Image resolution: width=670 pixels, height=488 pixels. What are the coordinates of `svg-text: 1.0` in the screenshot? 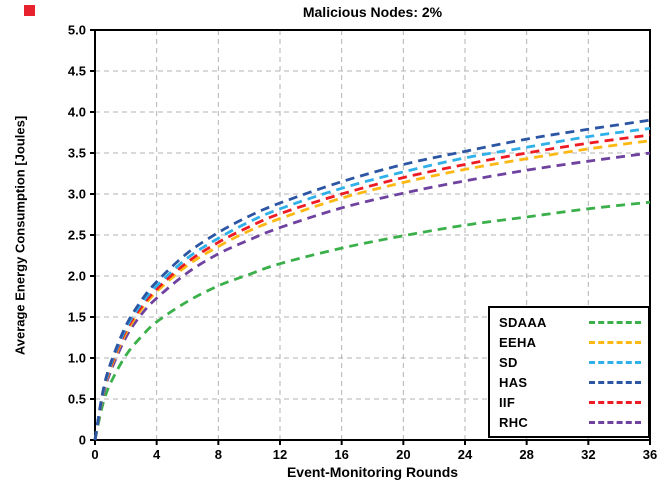 It's located at (77, 358).